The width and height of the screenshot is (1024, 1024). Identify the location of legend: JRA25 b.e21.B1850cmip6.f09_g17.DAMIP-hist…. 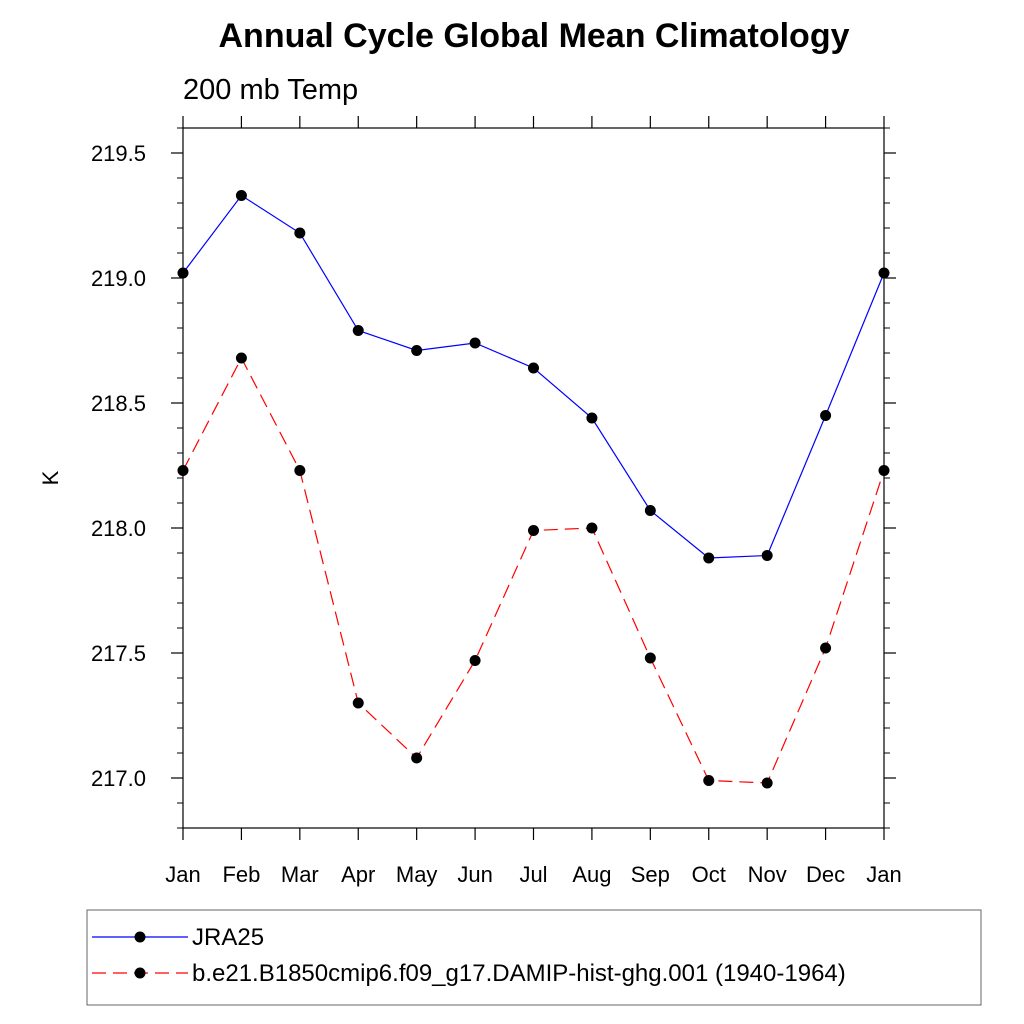
(534, 957).